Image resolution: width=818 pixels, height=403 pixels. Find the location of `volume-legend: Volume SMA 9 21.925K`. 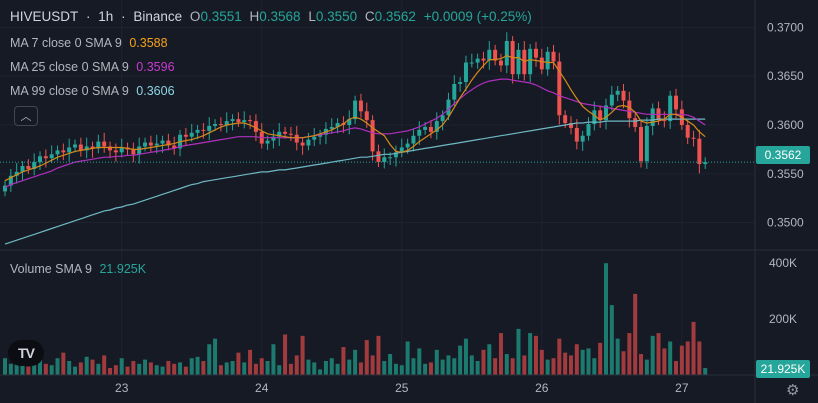

volume-legend: Volume SMA 9 21.925K is located at coordinates (80, 269).